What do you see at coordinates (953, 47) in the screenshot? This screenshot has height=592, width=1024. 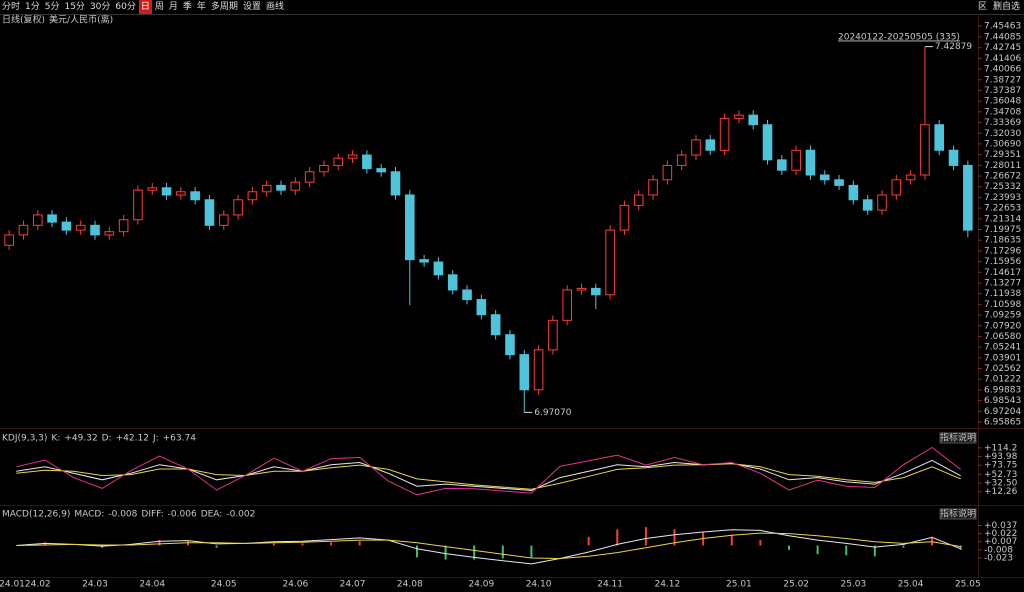 I see `high-label: 7.42879` at bounding box center [953, 47].